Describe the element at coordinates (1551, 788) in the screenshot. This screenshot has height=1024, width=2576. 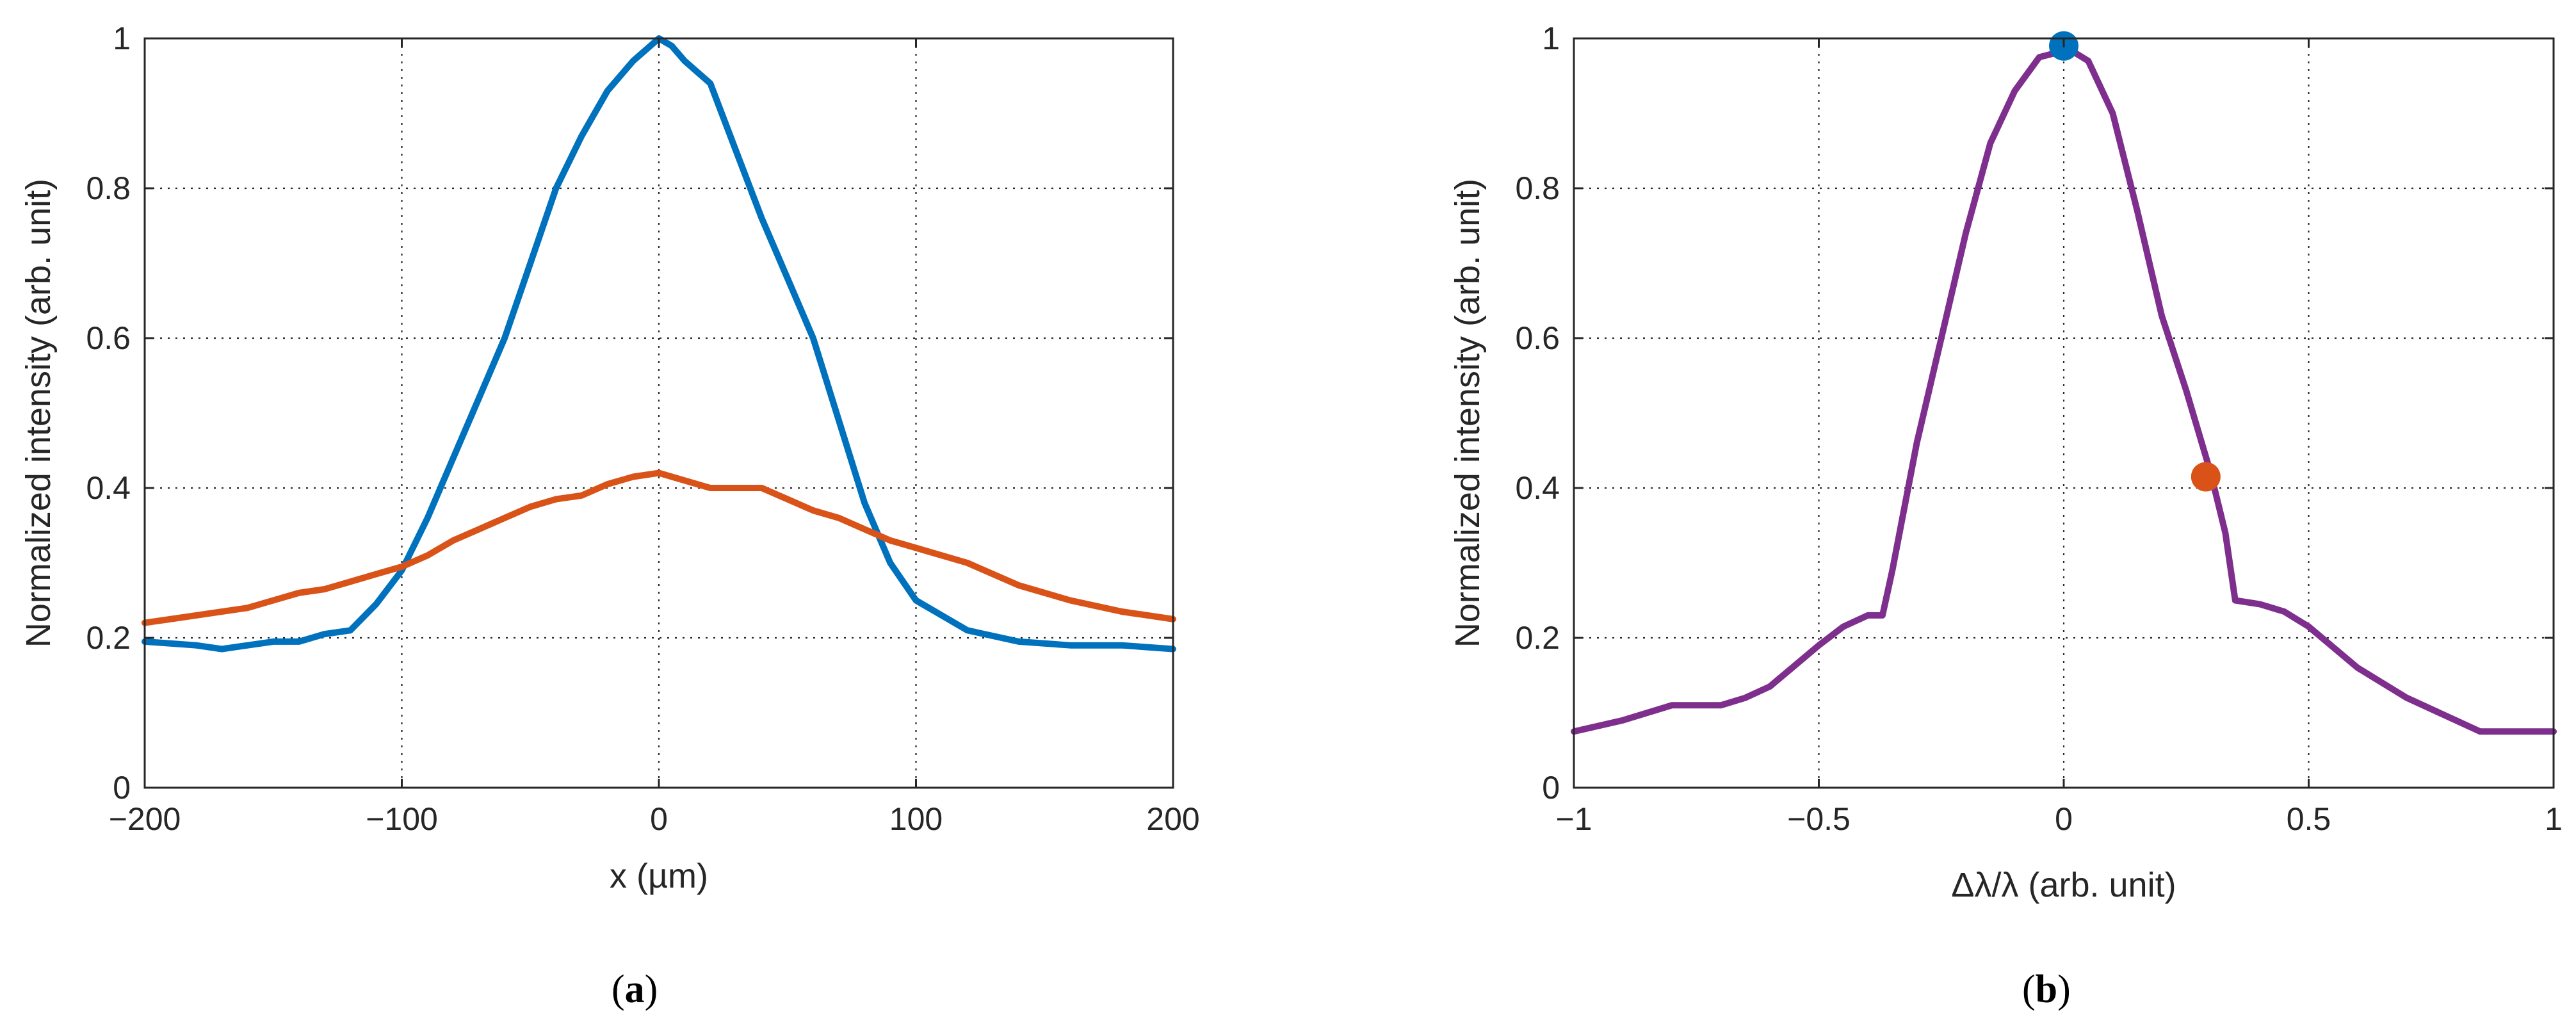
I see `y-tick-label-b: 0` at that location.